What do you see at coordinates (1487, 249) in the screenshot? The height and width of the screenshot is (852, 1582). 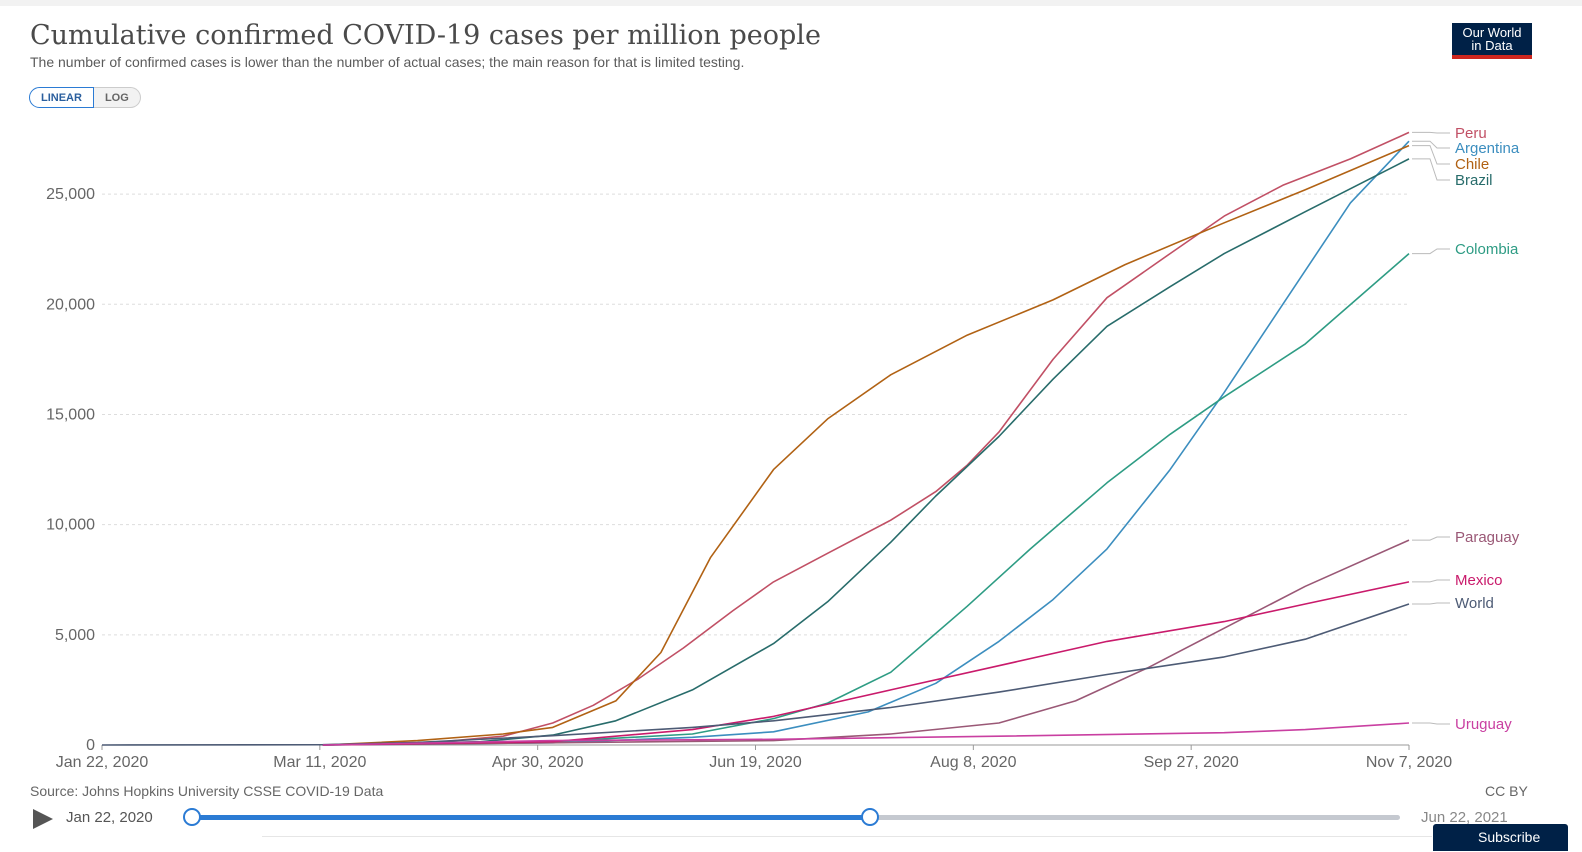 I see `series-label-colombia: Colombia` at bounding box center [1487, 249].